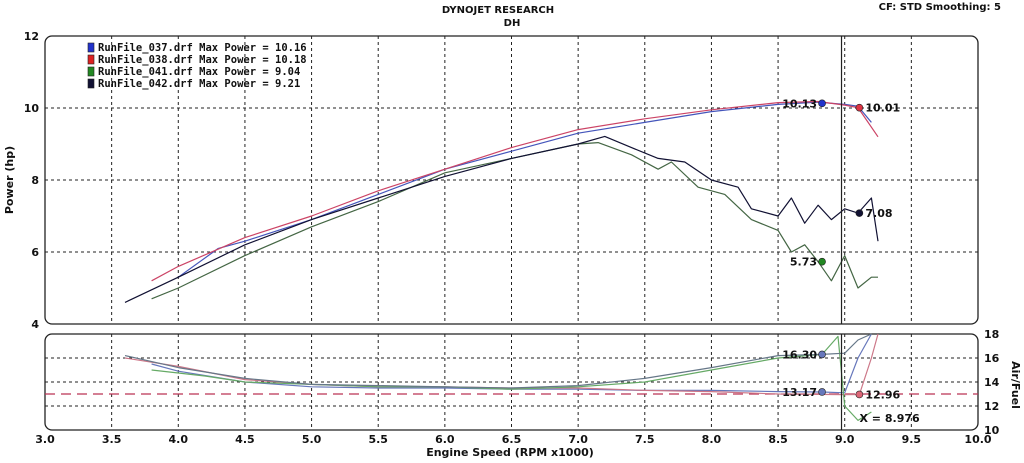 The image size is (1024, 463). Describe the element at coordinates (712, 439) in the screenshot. I see `x-tick-label: 8.0` at that location.